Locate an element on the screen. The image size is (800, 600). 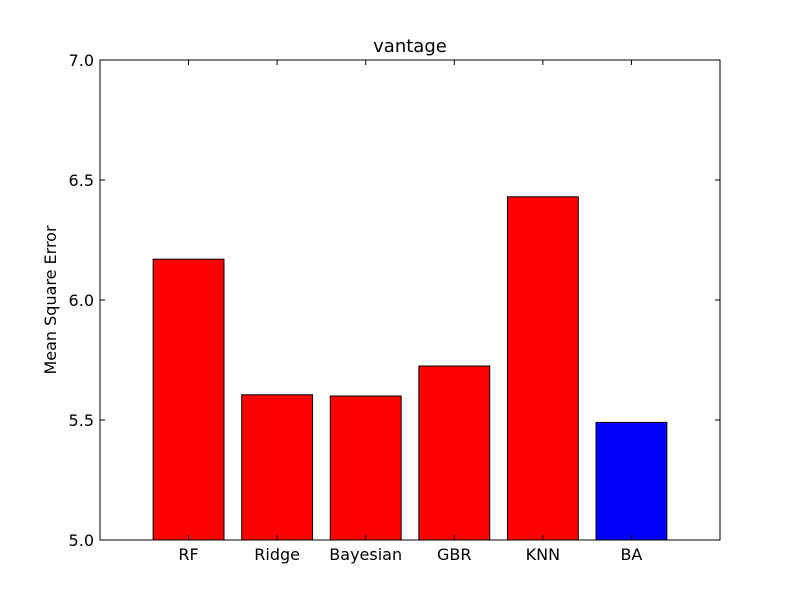
bar-gbr is located at coordinates (454, 453).